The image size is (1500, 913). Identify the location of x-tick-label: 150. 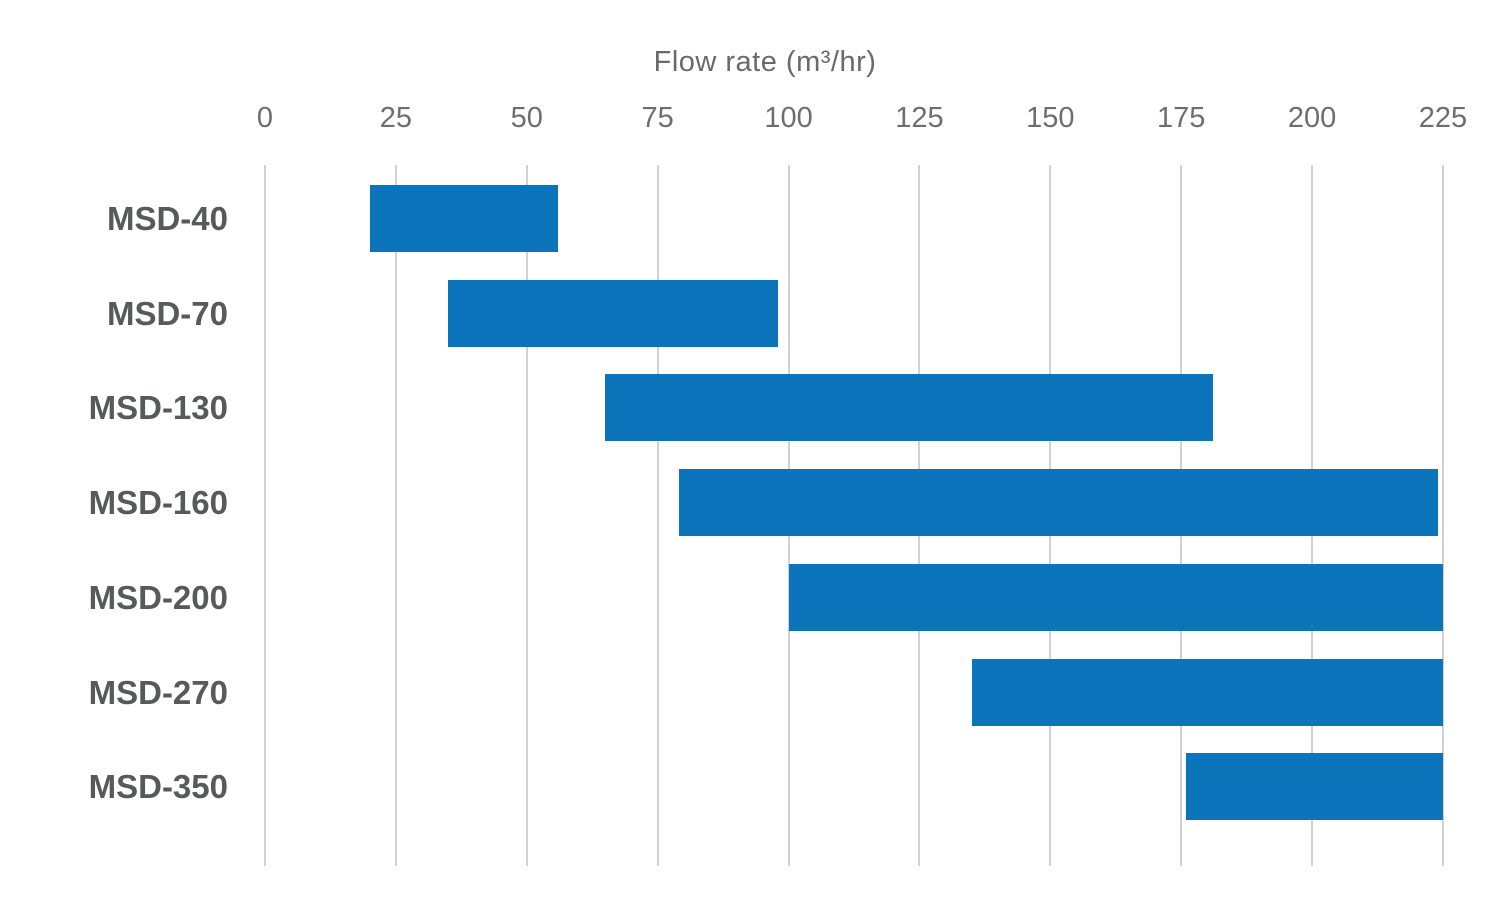
(1050, 118).